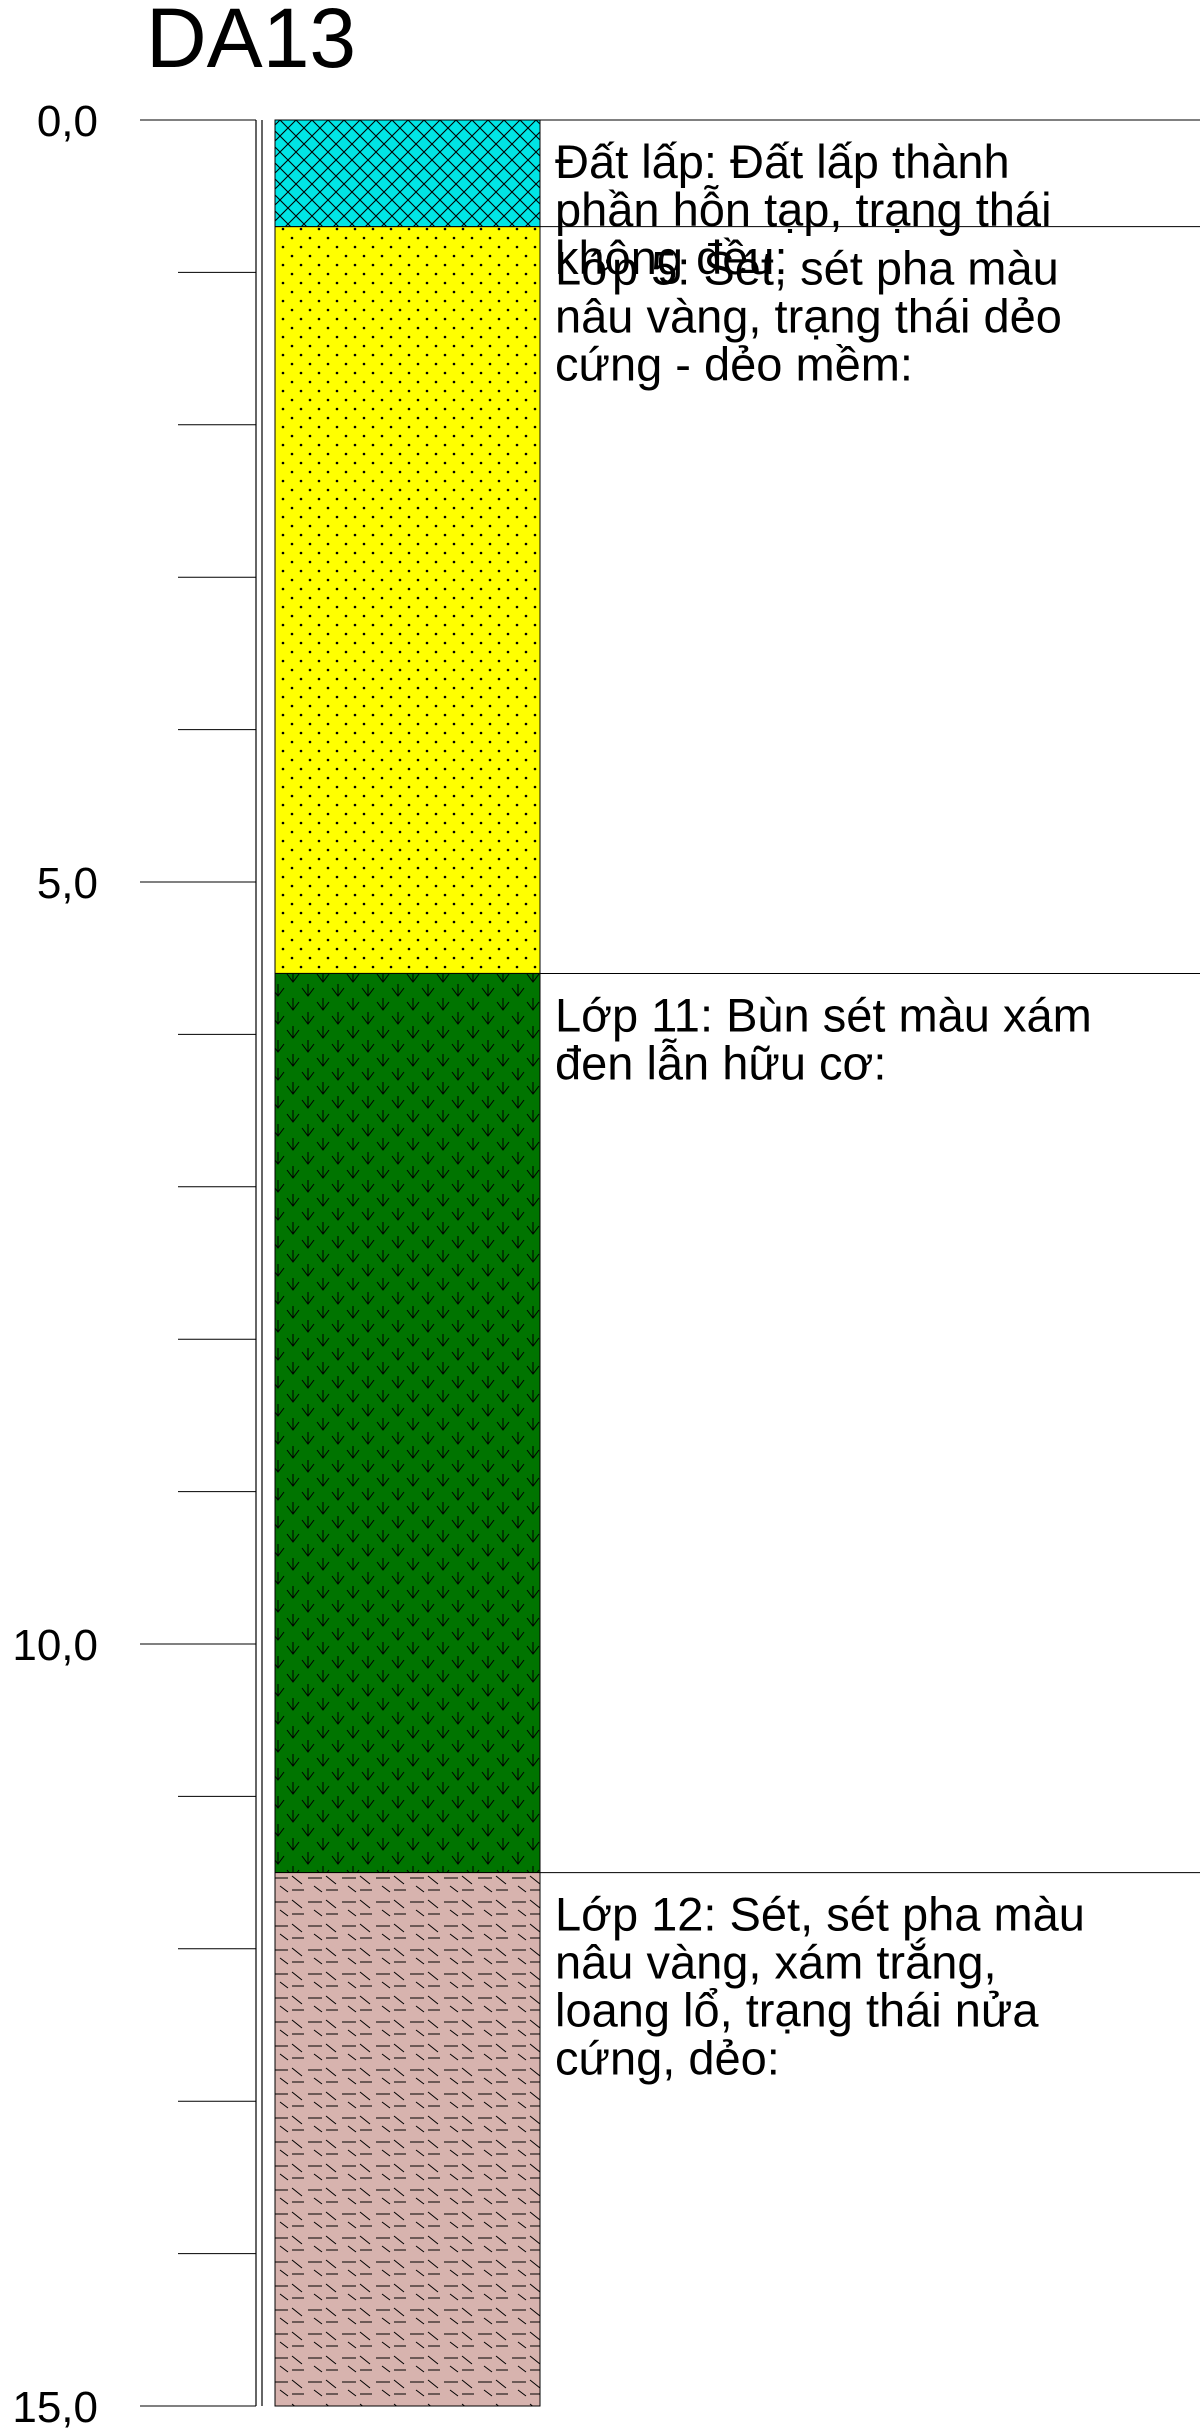 The height and width of the screenshot is (2429, 1200). I want to click on layer-description-line: cứng, dẻo:, so click(667, 2058).